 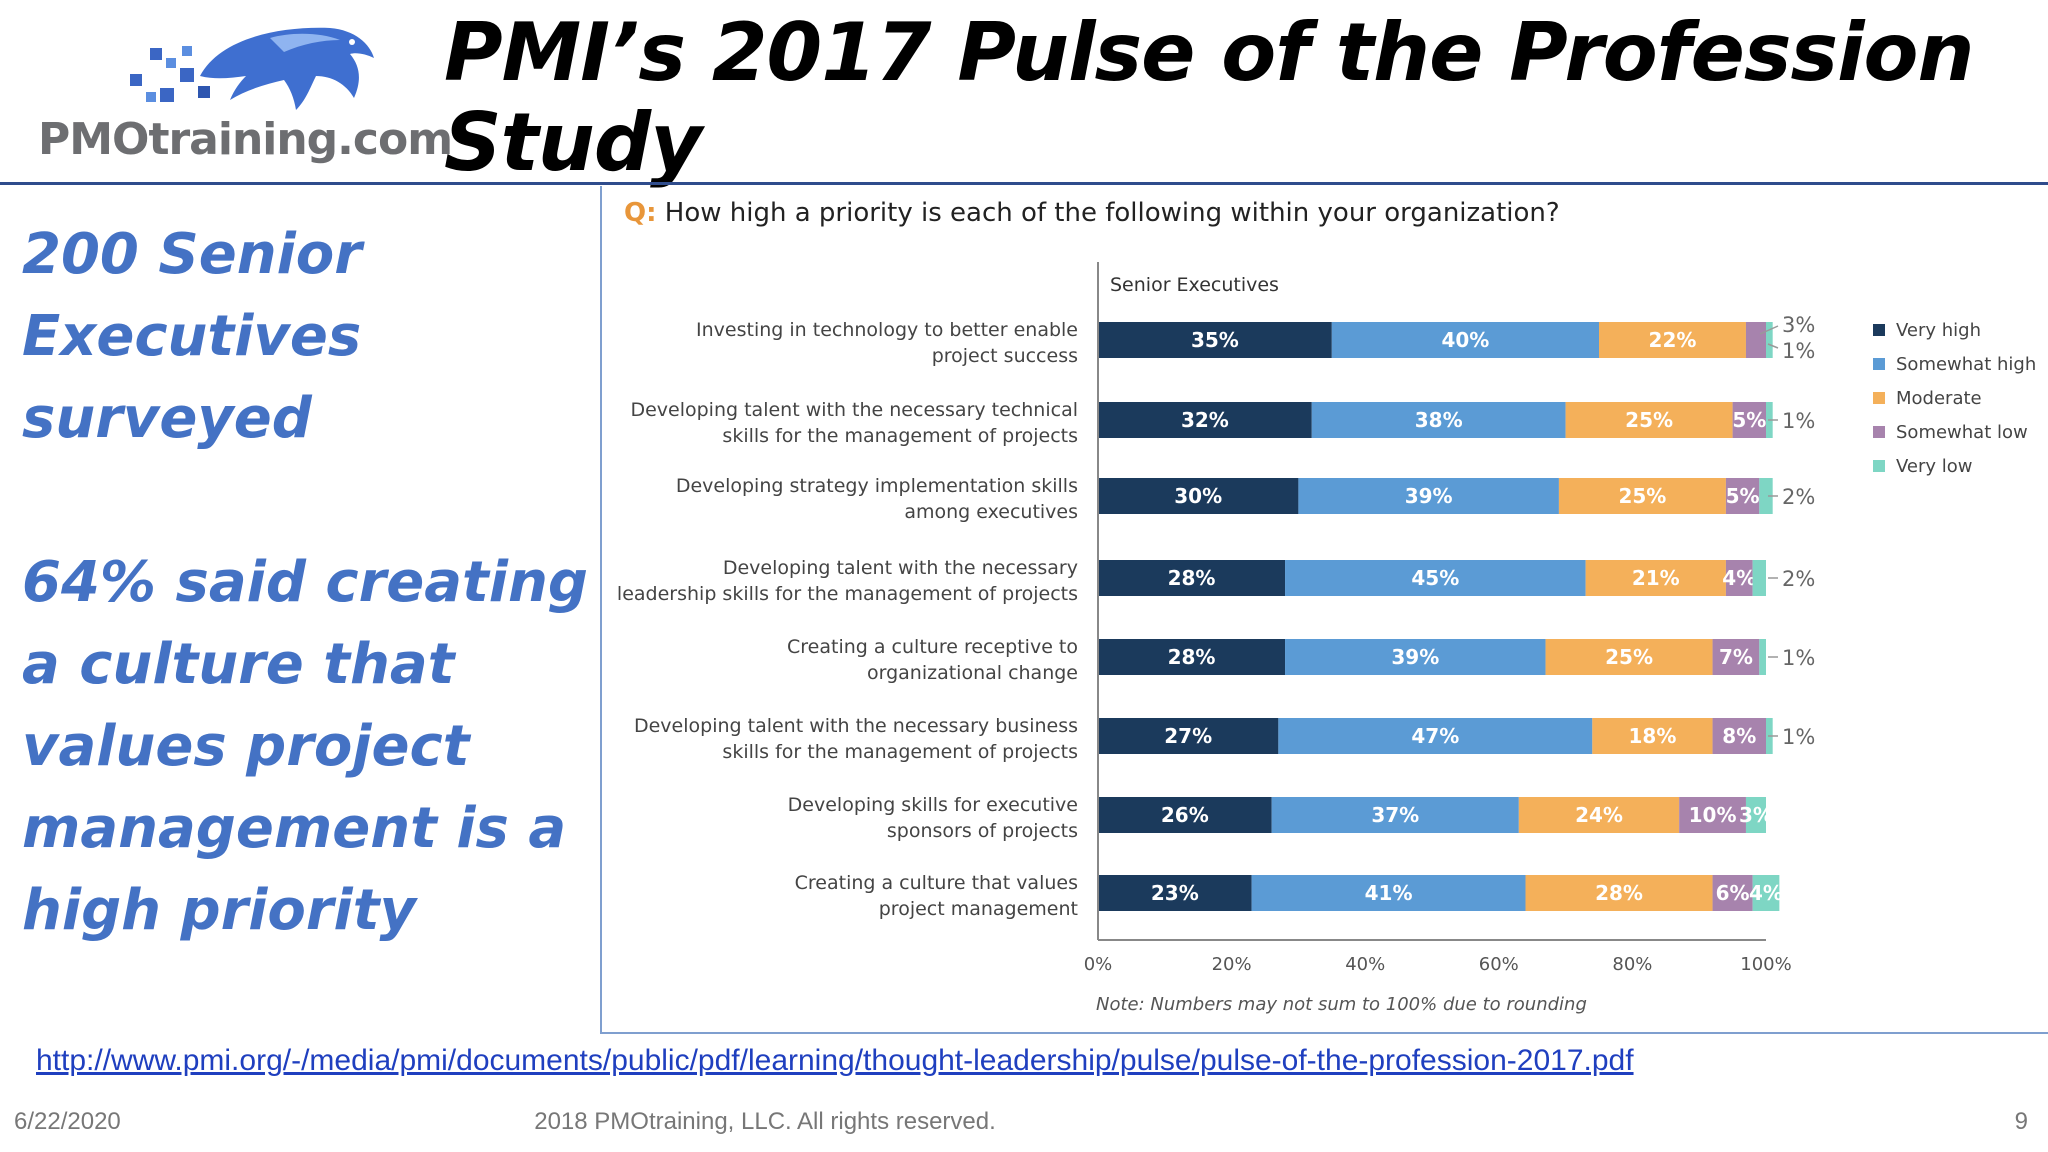 What do you see at coordinates (1024, 183) in the screenshot?
I see `header-divider` at bounding box center [1024, 183].